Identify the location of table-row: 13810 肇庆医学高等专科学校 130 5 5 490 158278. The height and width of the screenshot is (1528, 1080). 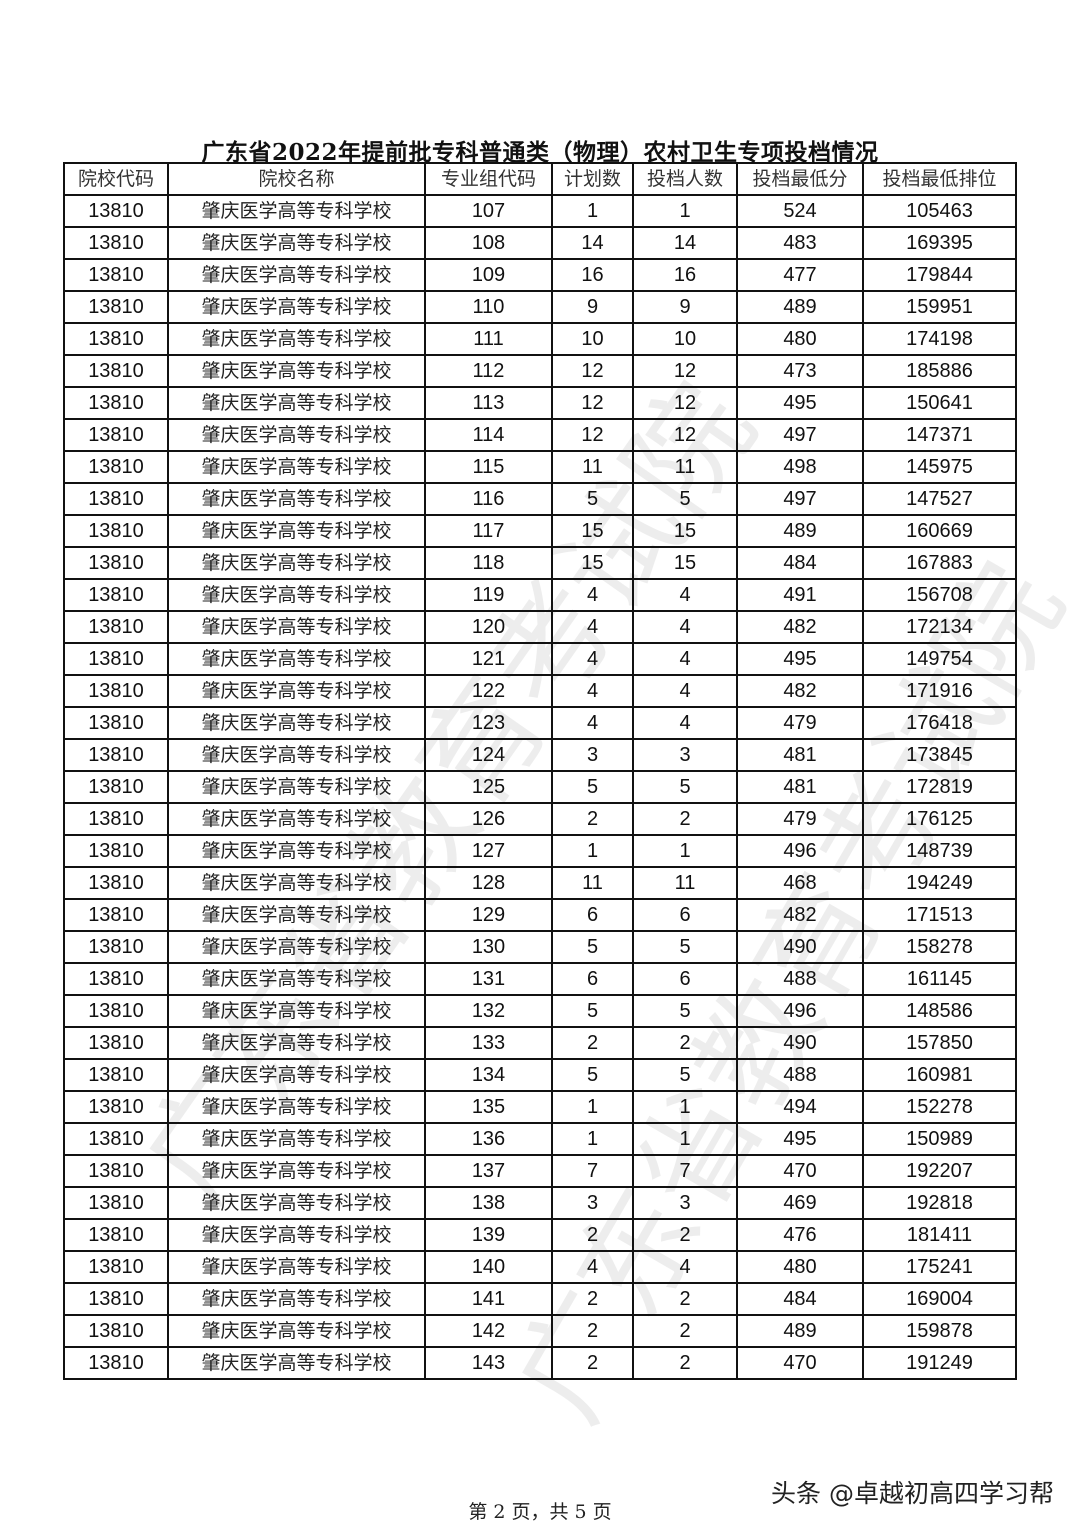
(540, 947).